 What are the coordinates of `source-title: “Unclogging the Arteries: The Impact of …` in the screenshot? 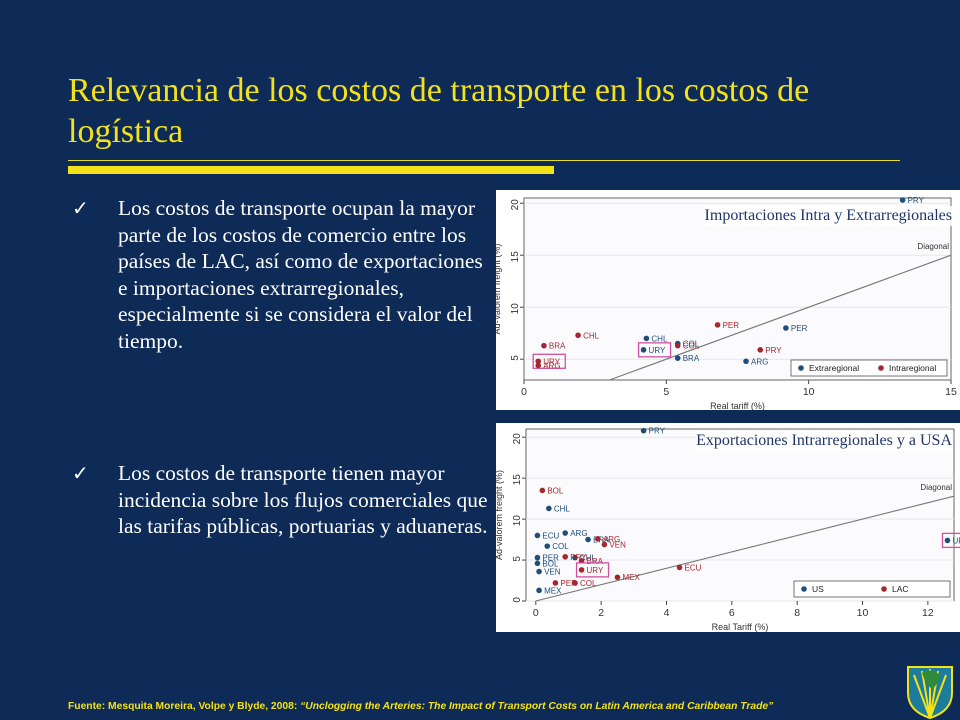 It's located at (537, 706).